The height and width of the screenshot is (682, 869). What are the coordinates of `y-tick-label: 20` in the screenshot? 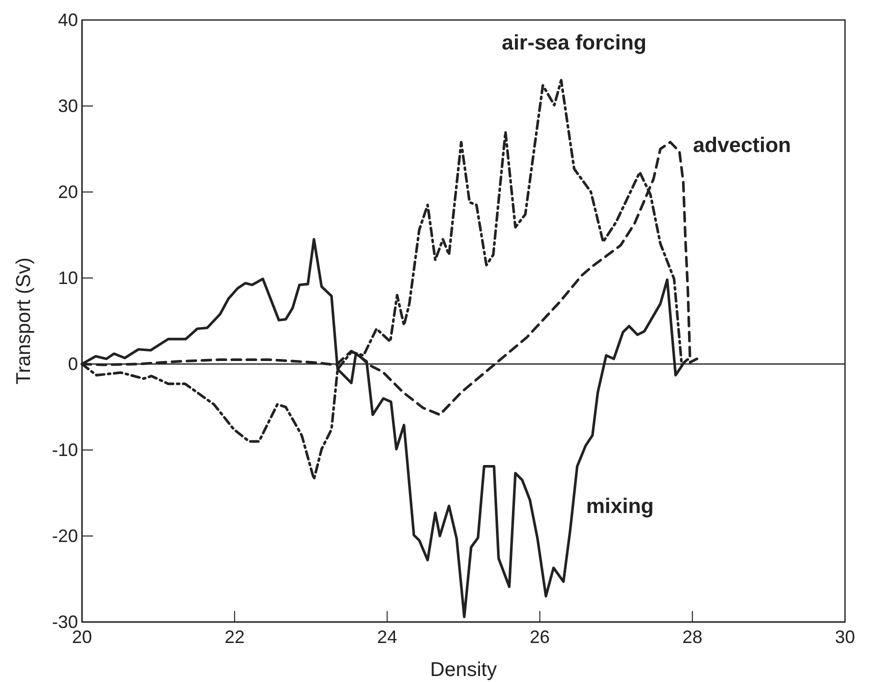 It's located at (68, 192).